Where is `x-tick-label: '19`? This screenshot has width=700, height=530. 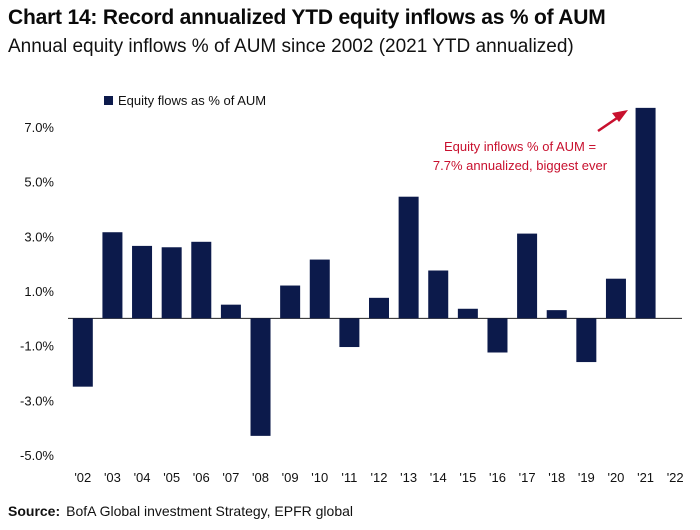 x-tick-label: '19 is located at coordinates (586, 477).